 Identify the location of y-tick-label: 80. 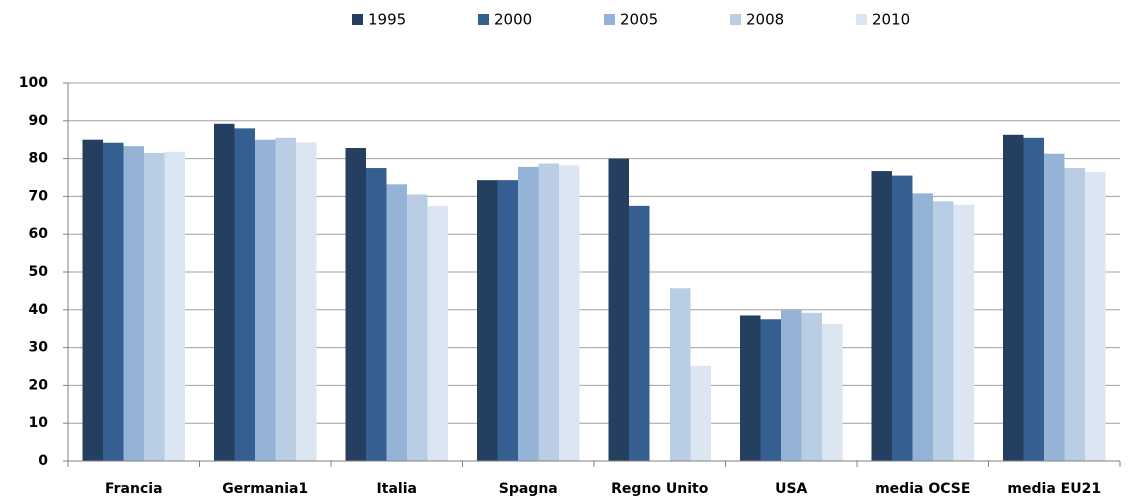
(39, 159).